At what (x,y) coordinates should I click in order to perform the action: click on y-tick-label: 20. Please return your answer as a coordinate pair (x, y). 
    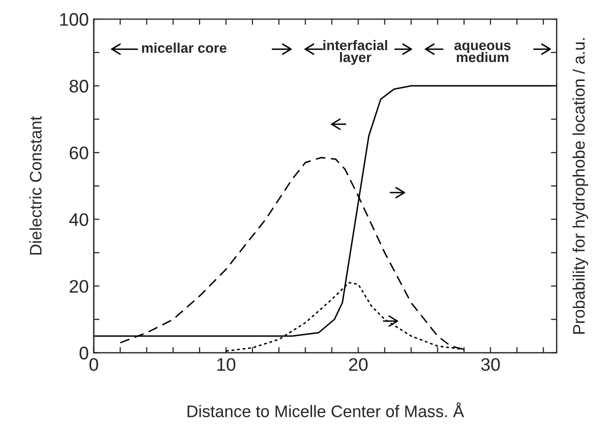
    Looking at the image, I should click on (79, 286).